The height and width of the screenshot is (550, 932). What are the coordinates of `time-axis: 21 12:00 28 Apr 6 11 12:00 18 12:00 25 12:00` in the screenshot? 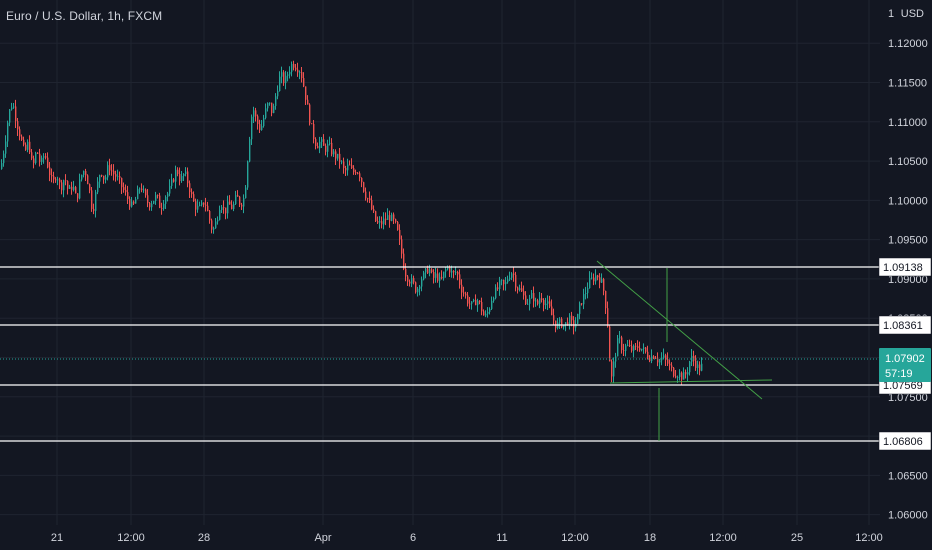 It's located at (467, 538).